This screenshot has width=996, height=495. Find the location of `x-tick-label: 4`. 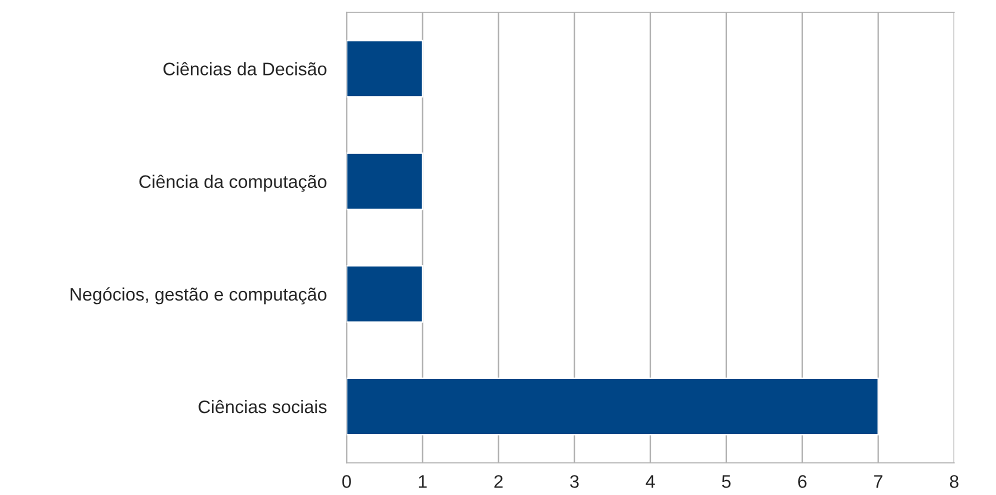

x-tick-label: 4 is located at coordinates (650, 481).